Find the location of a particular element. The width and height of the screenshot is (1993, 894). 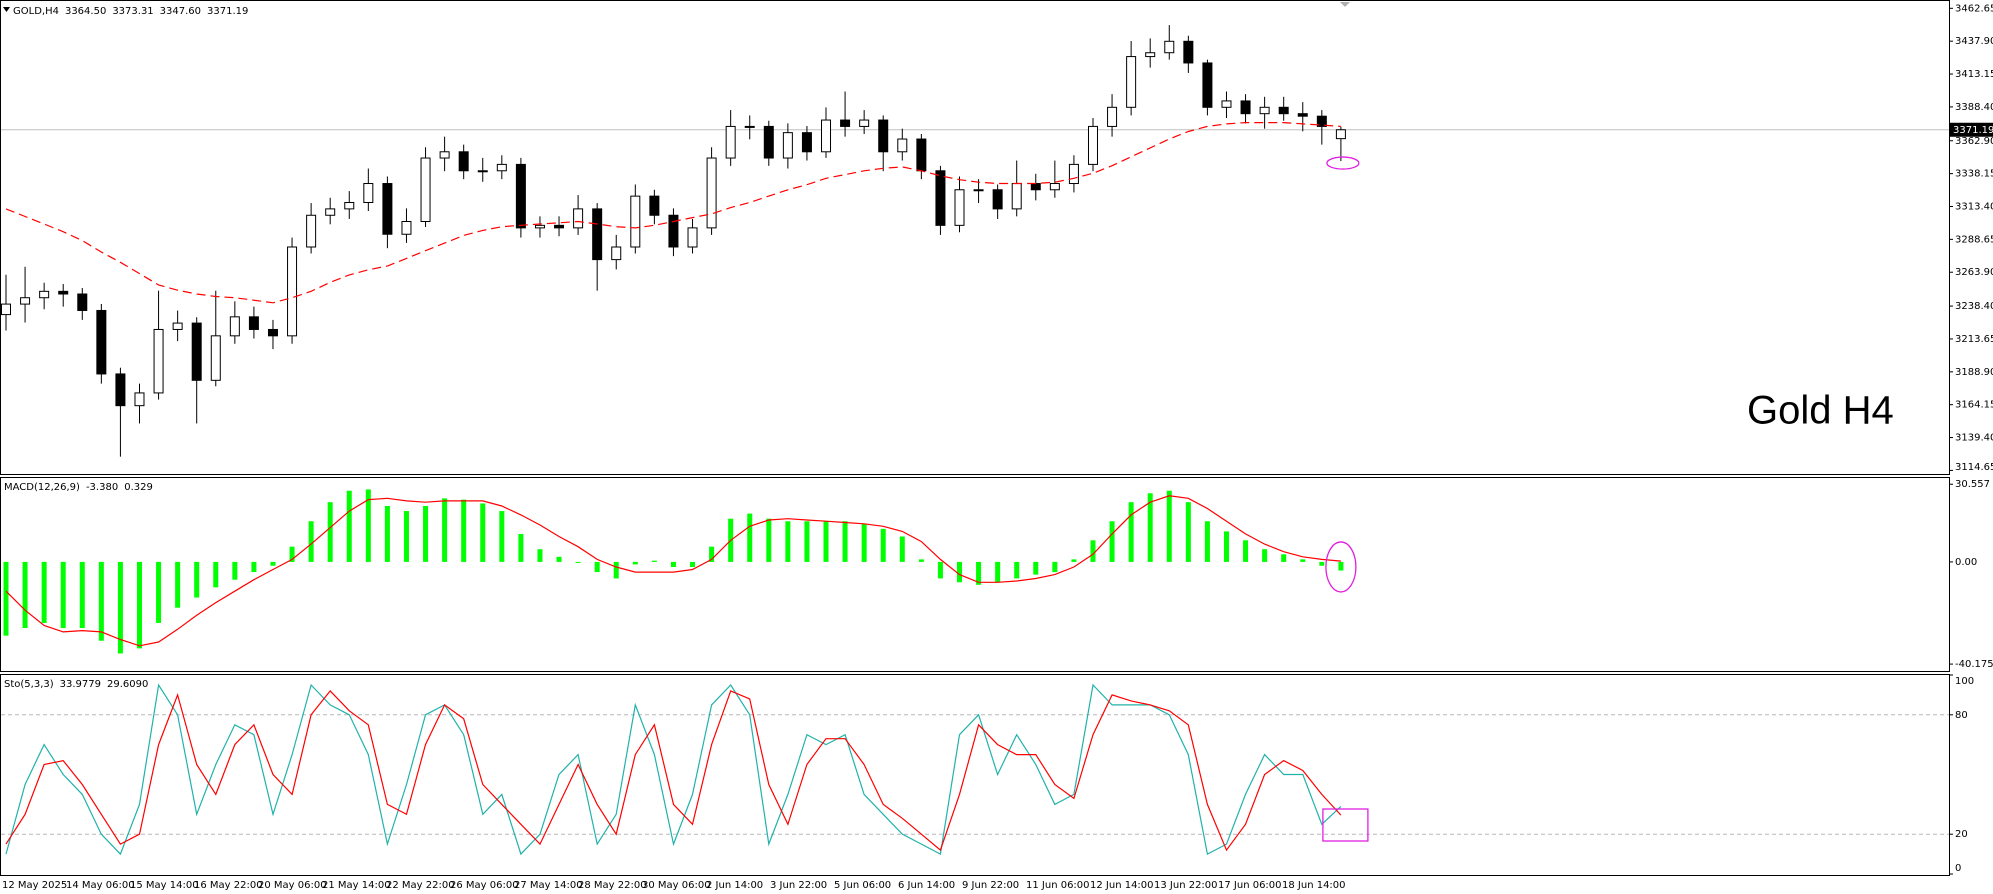

header-value: 3373.31 is located at coordinates (132, 11).